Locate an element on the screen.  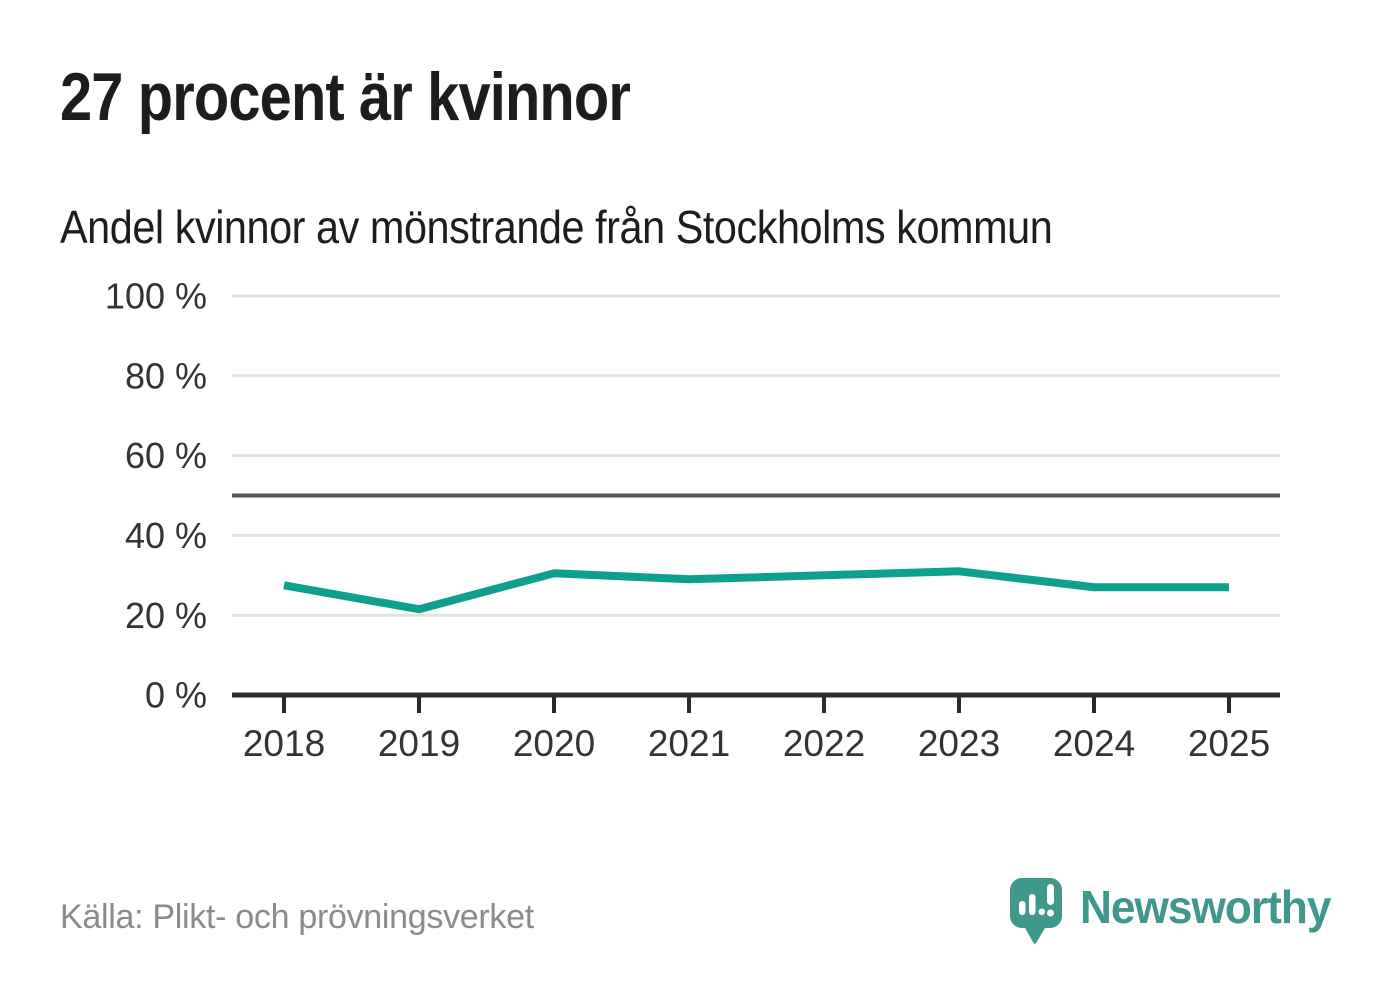
logo-exclamation-dot is located at coordinates (1050, 913).